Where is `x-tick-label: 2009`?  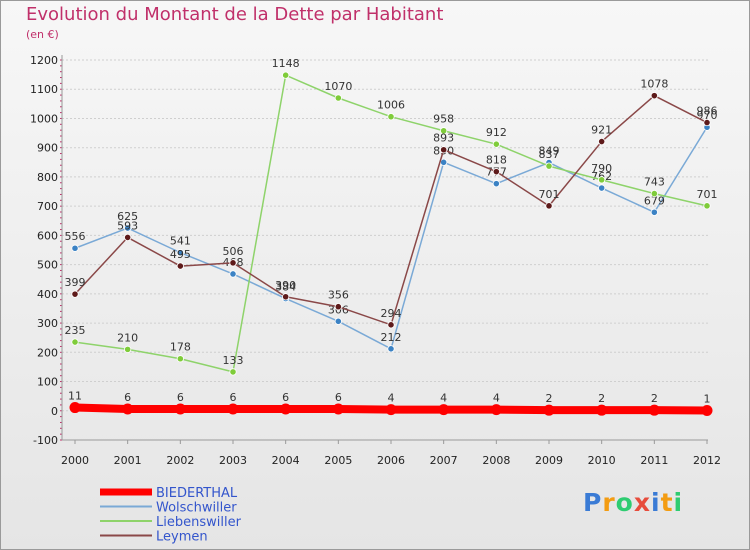
x-tick-label: 2009 is located at coordinates (549, 460).